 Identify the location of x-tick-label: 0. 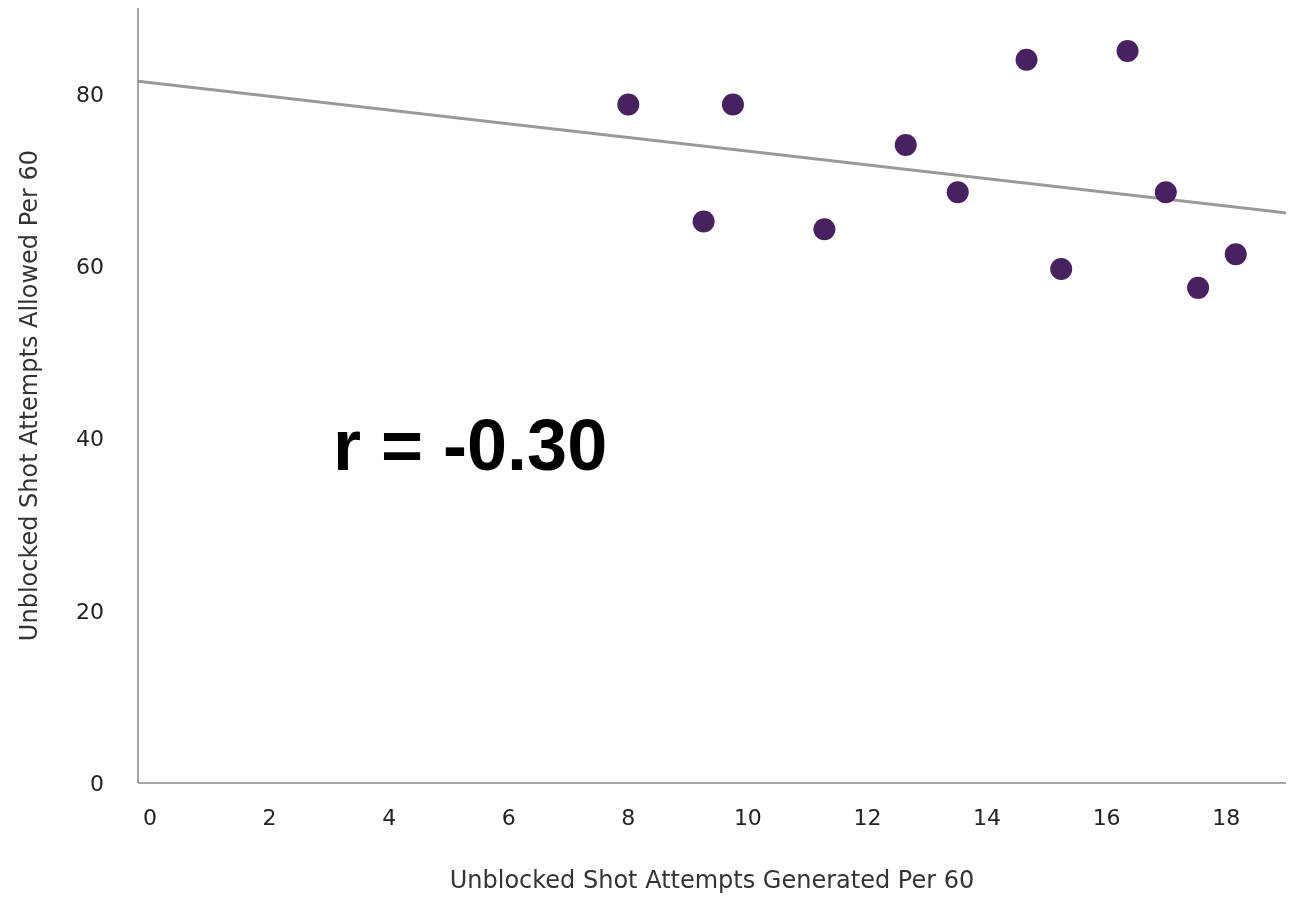
(149, 817).